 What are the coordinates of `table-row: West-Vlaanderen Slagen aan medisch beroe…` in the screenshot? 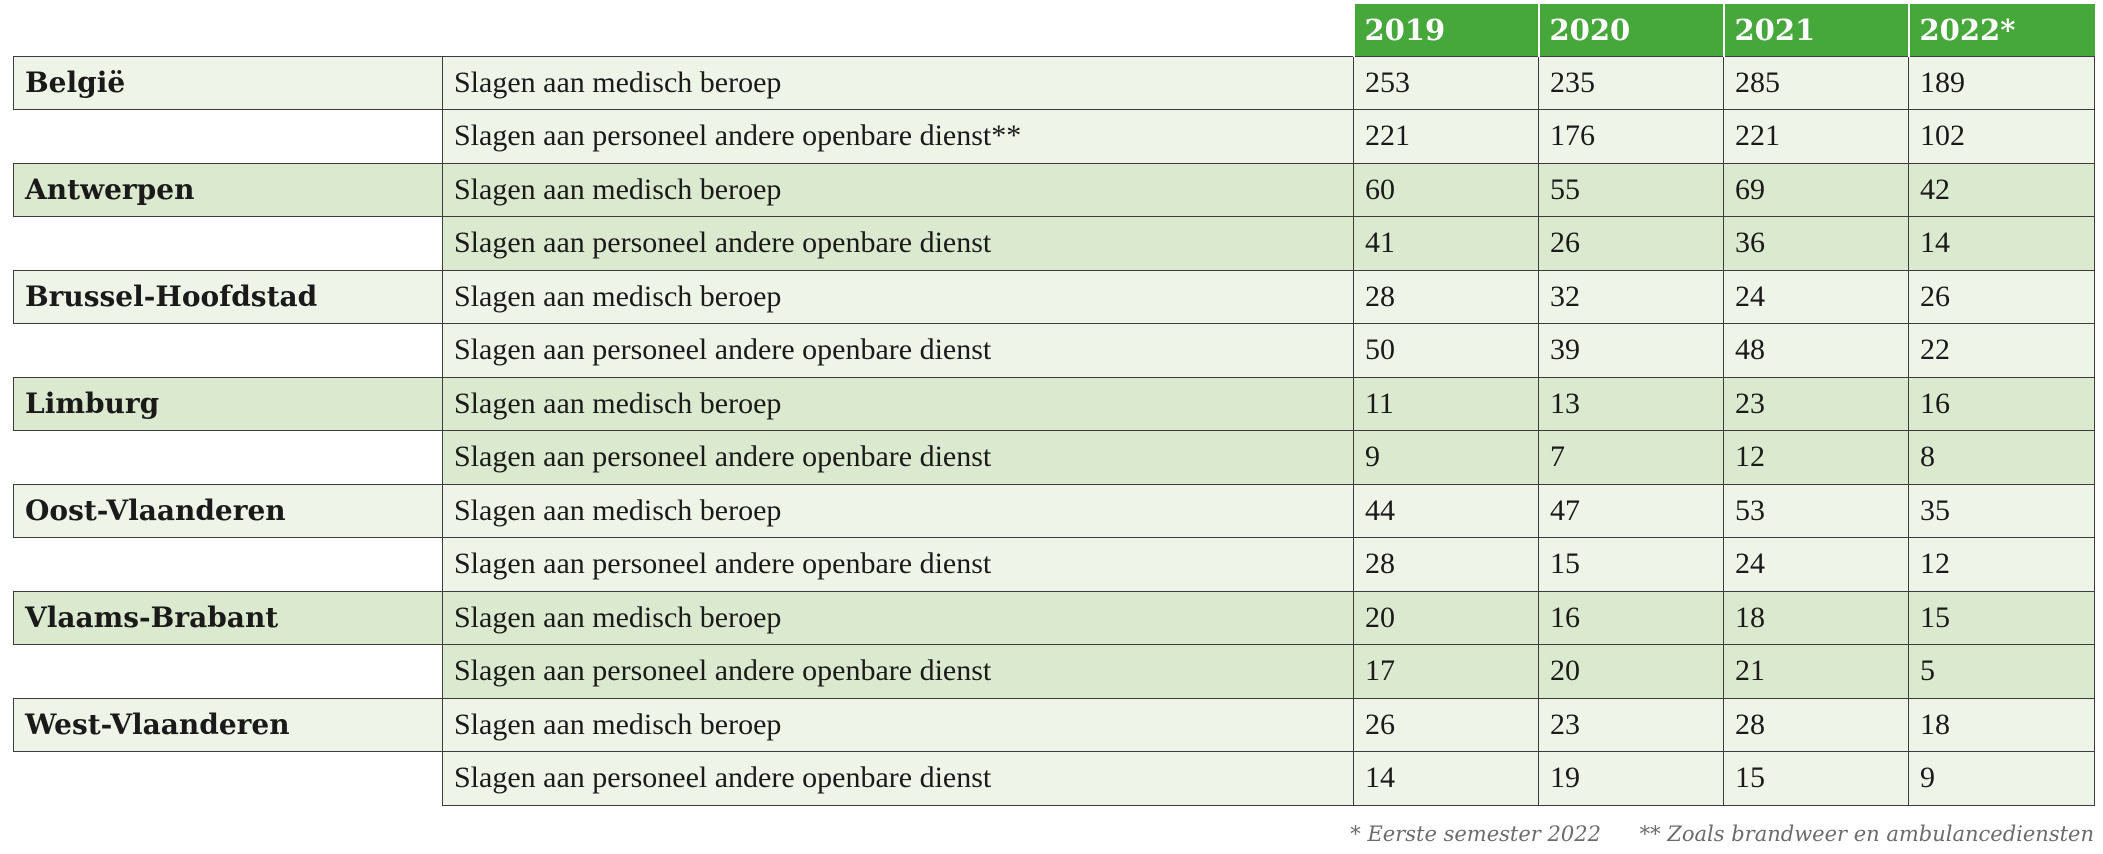 It's located at (1054, 724).